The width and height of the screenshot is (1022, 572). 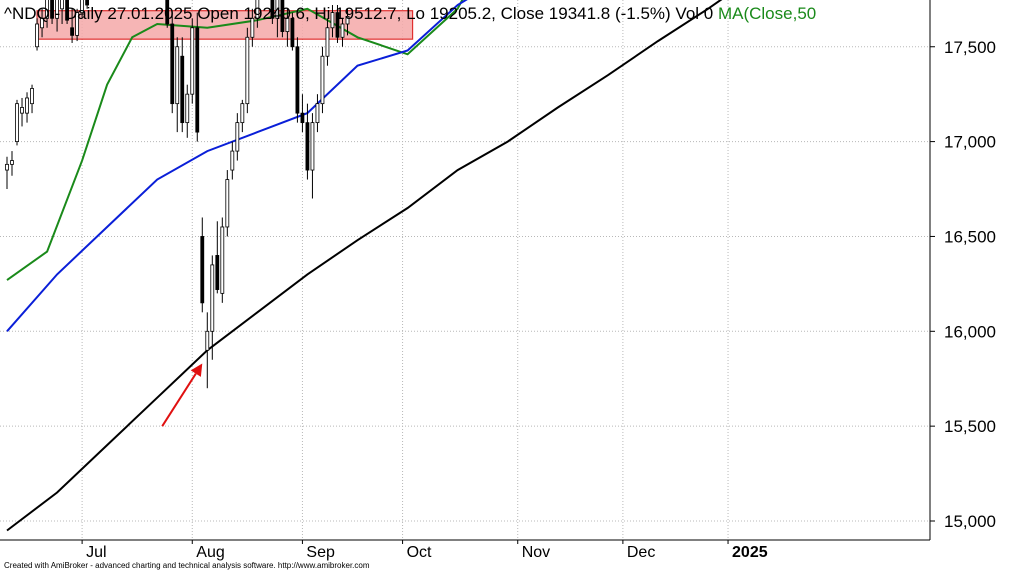 I want to click on y-tick-label: 15,000, so click(x=970, y=521).